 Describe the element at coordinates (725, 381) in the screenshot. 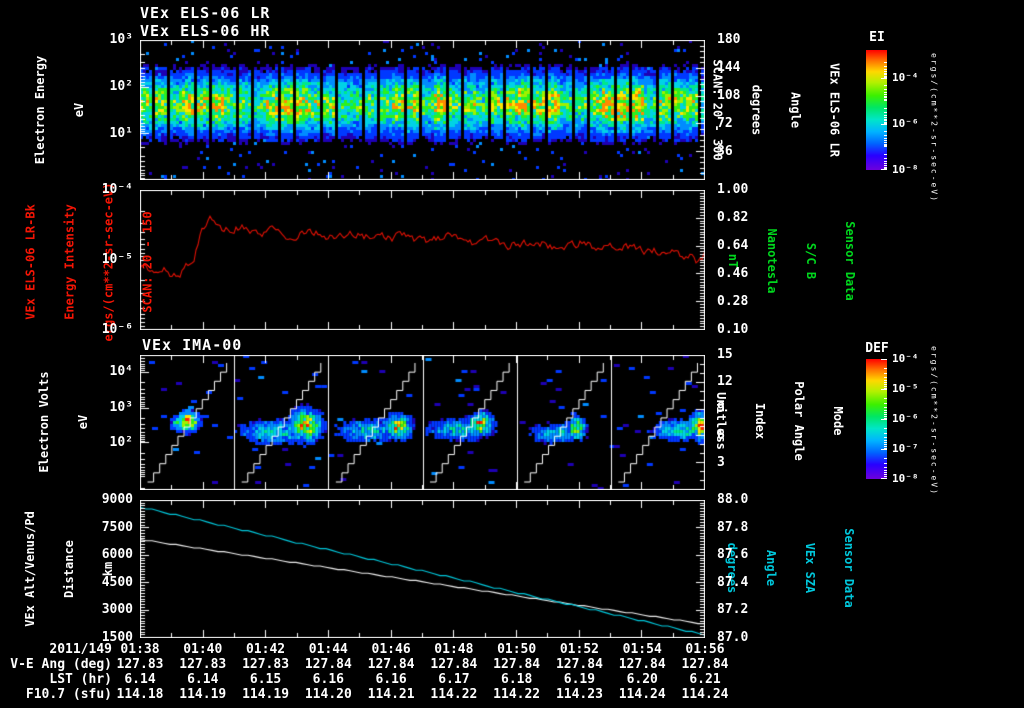

I see `right-axis-tick-label: 12` at that location.